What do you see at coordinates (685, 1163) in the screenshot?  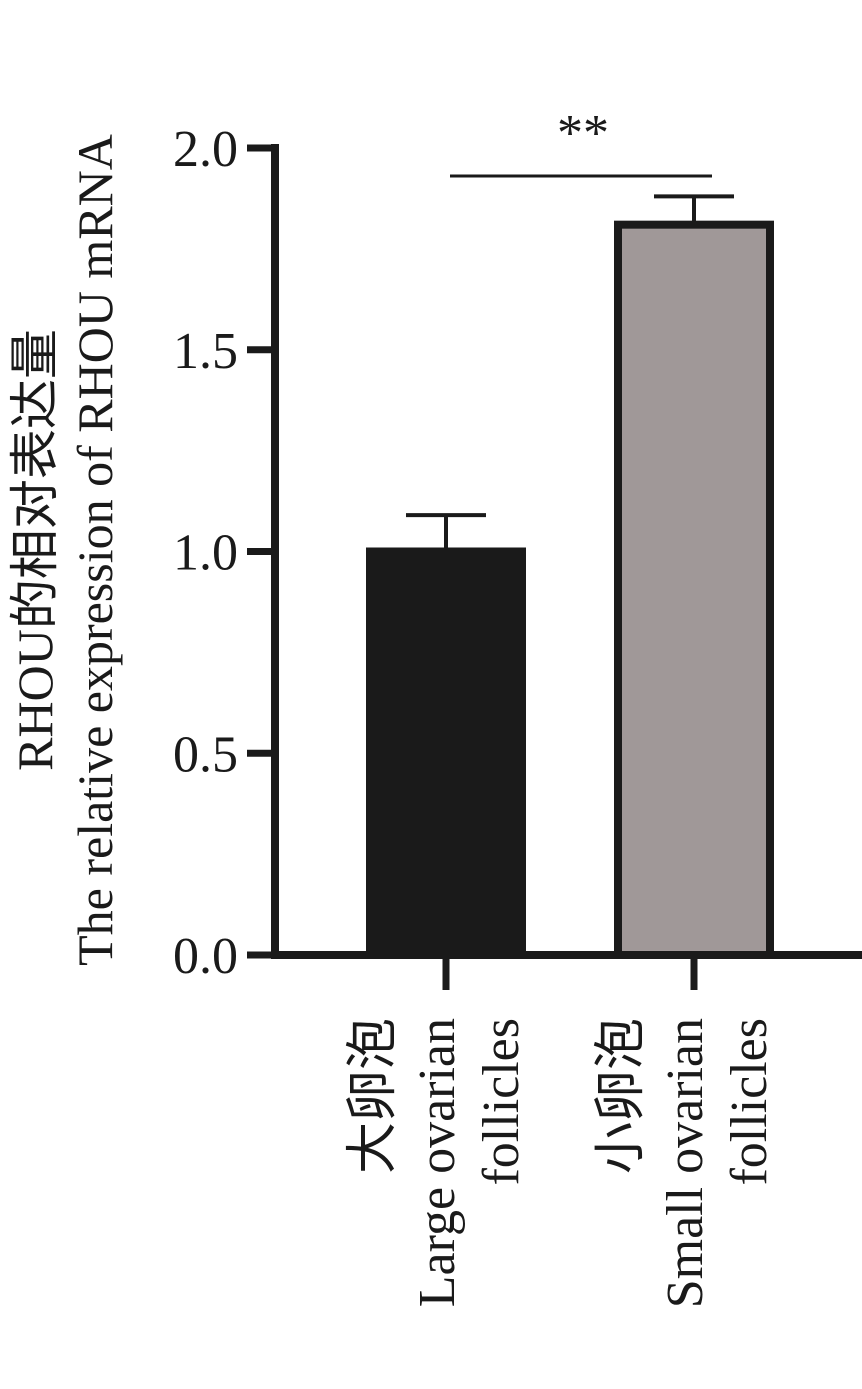 I see `x-tick-label: Small ovarian` at bounding box center [685, 1163].